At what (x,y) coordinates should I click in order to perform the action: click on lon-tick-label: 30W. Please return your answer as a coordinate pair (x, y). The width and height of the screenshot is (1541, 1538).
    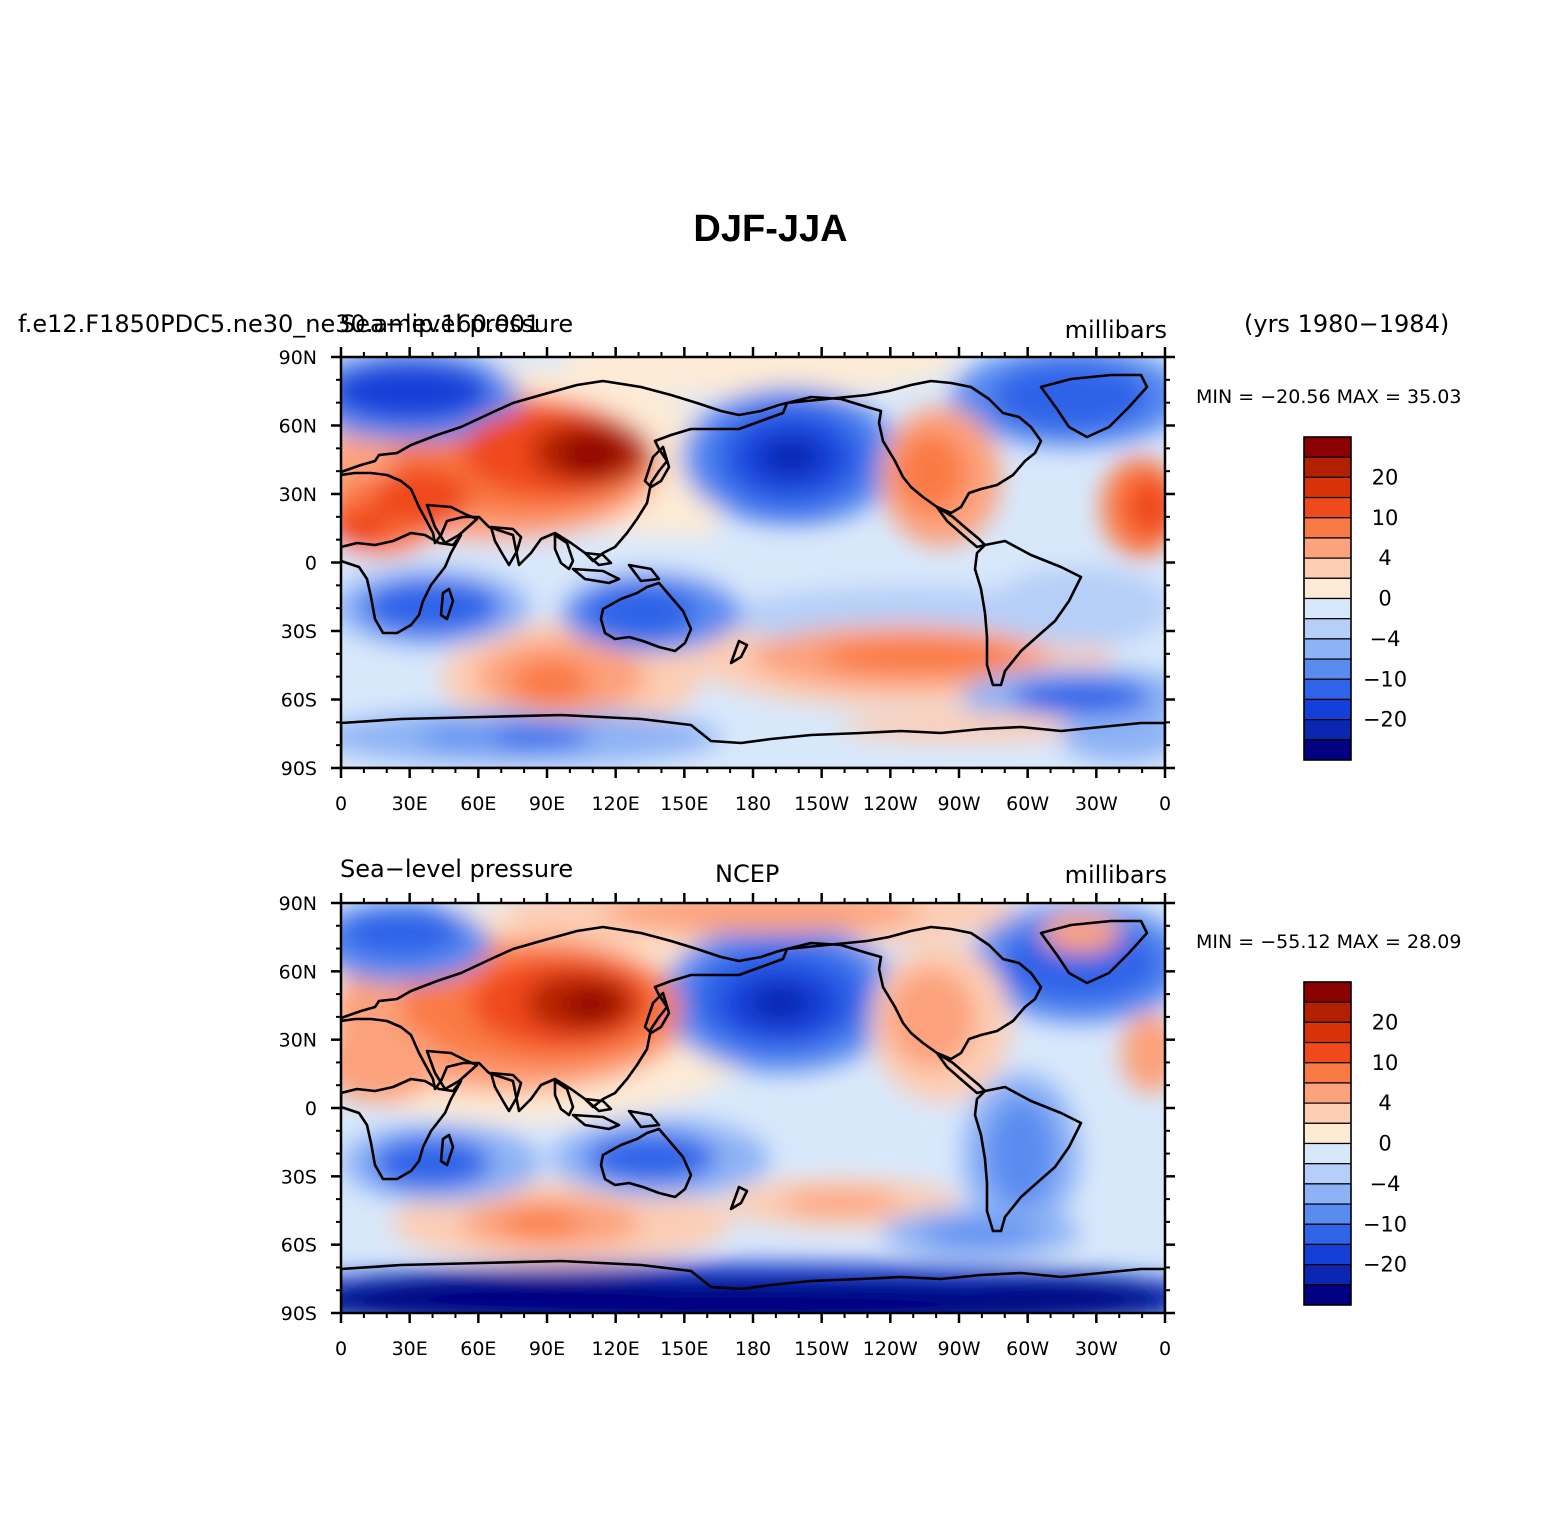
    Looking at the image, I should click on (1096, 1349).